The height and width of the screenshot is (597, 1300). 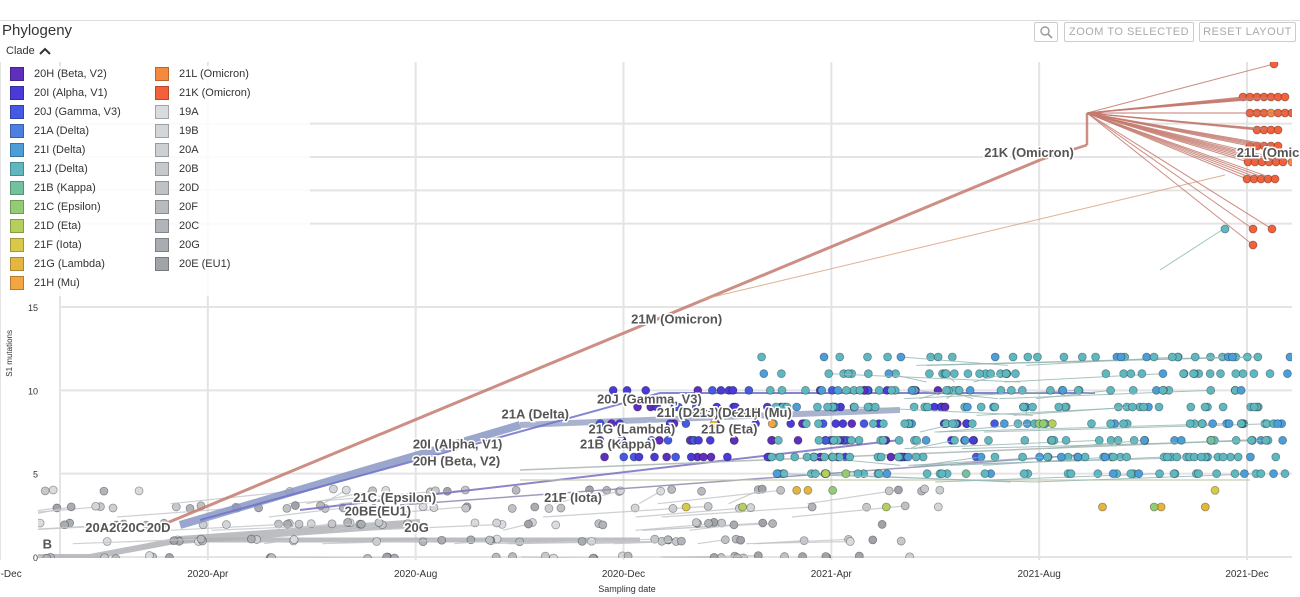 I want to click on legend-item: 19B, so click(x=177, y=131).